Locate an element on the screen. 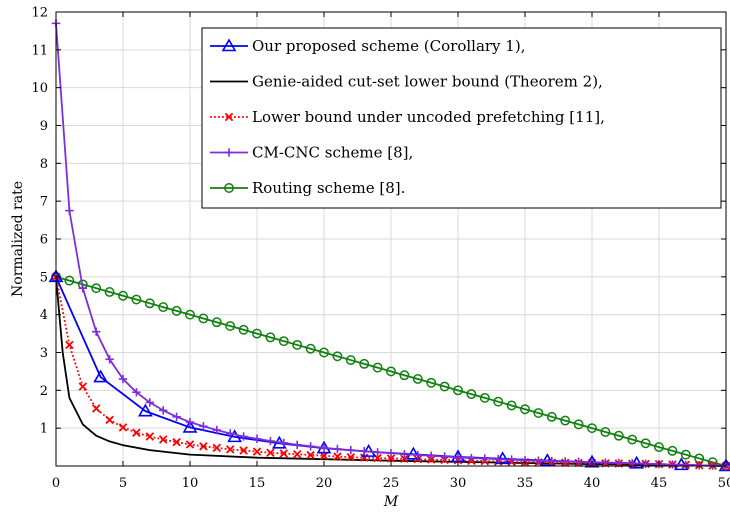 Image resolution: width=730 pixels, height=513 pixels. x-tick-label: 10 is located at coordinates (190, 483).